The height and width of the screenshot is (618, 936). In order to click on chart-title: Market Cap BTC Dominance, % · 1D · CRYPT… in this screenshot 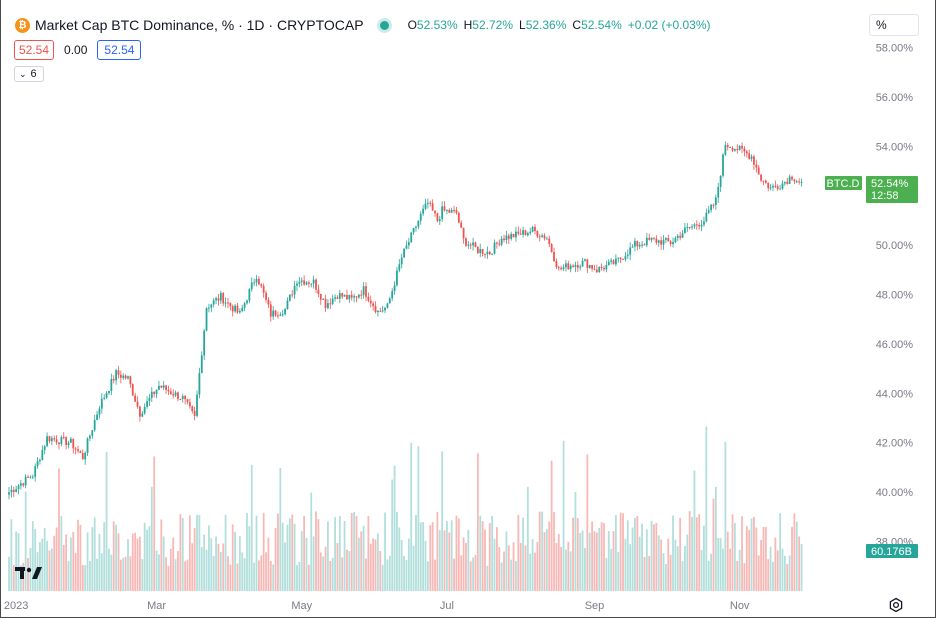, I will do `click(199, 25)`.